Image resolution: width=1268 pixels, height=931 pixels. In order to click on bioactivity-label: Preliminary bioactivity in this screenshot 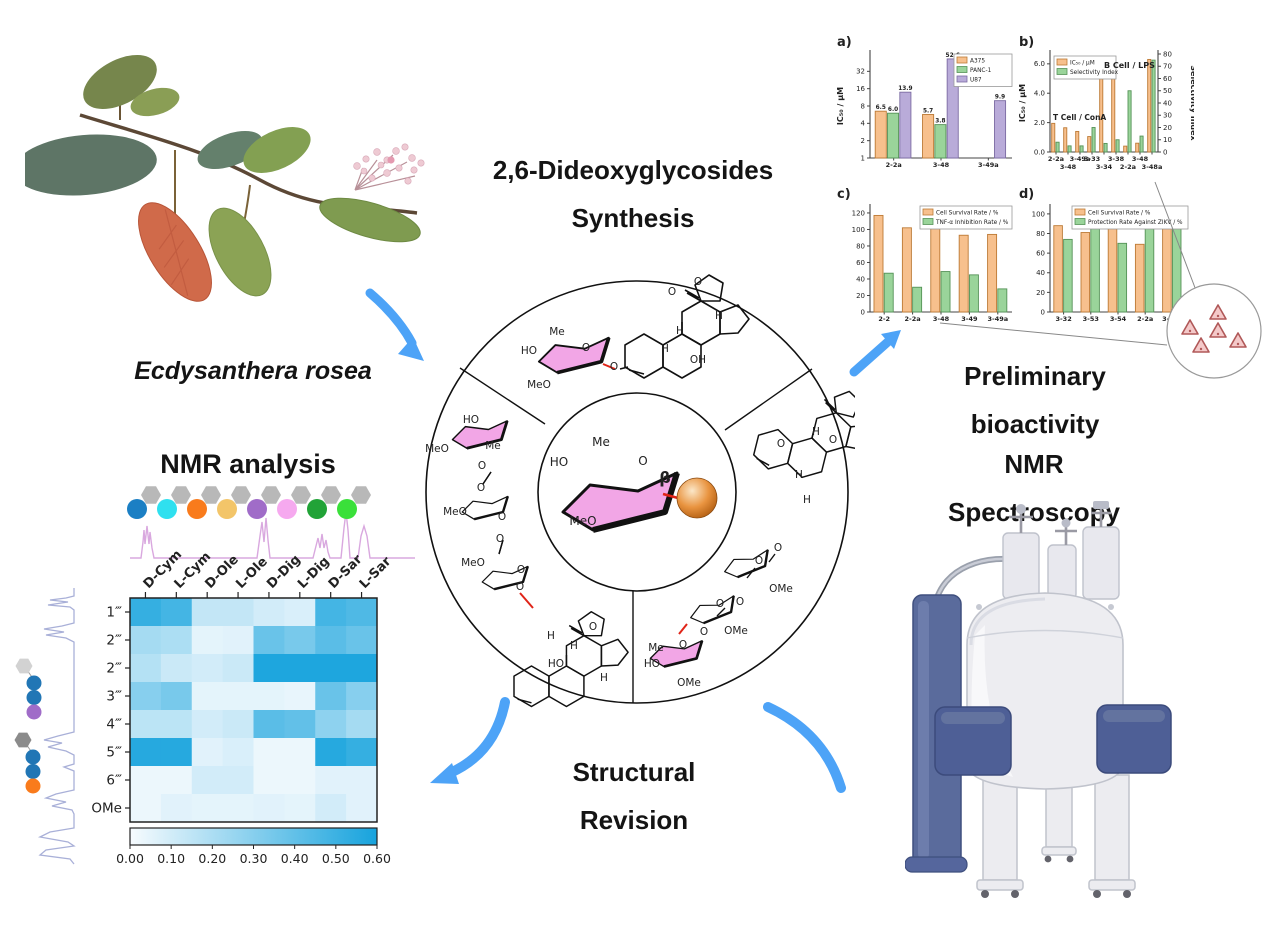, I will do `click(1035, 400)`.